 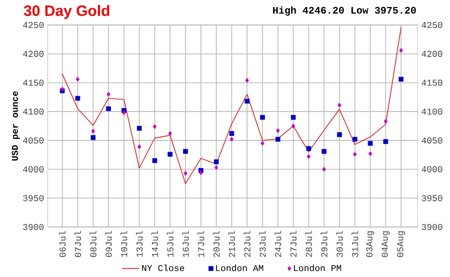 What do you see at coordinates (318, 268) in the screenshot?
I see `legend-label: London PM` at bounding box center [318, 268].